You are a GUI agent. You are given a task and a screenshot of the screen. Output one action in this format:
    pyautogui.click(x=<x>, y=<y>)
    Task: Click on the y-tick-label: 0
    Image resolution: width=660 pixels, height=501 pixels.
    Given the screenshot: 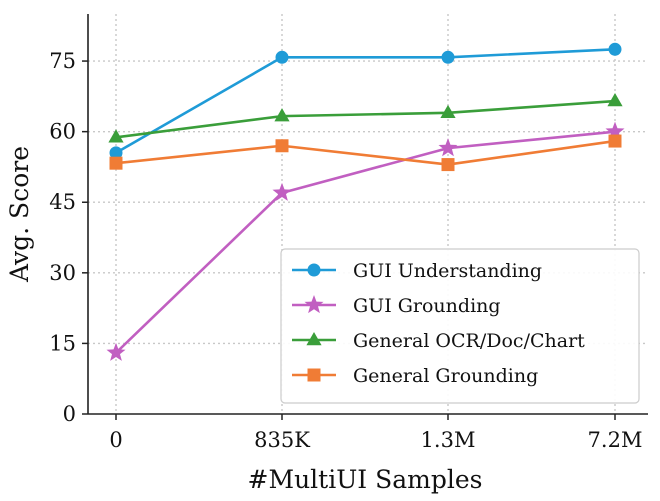 What is the action you would take?
    pyautogui.click(x=69, y=414)
    